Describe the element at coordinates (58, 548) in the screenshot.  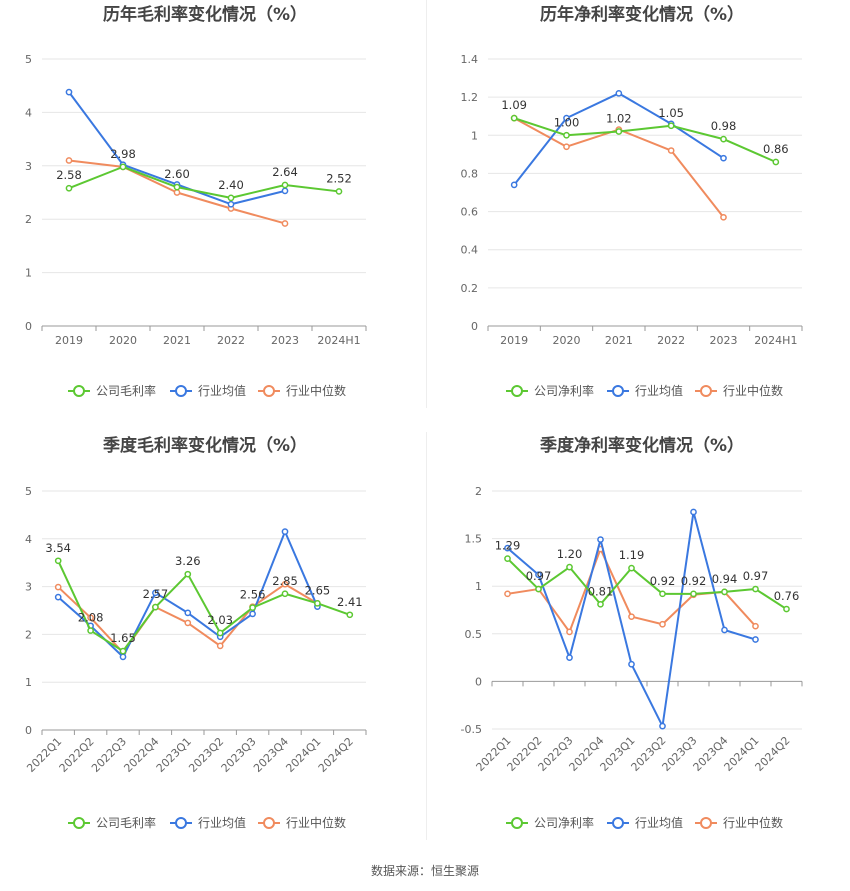
I see `data-label: 3.54` at that location.